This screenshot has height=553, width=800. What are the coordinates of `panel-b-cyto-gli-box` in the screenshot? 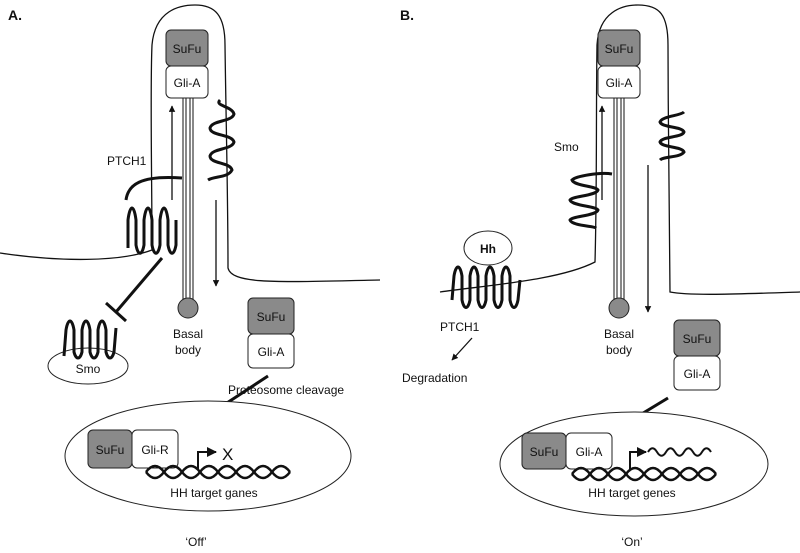 It's located at (697, 373).